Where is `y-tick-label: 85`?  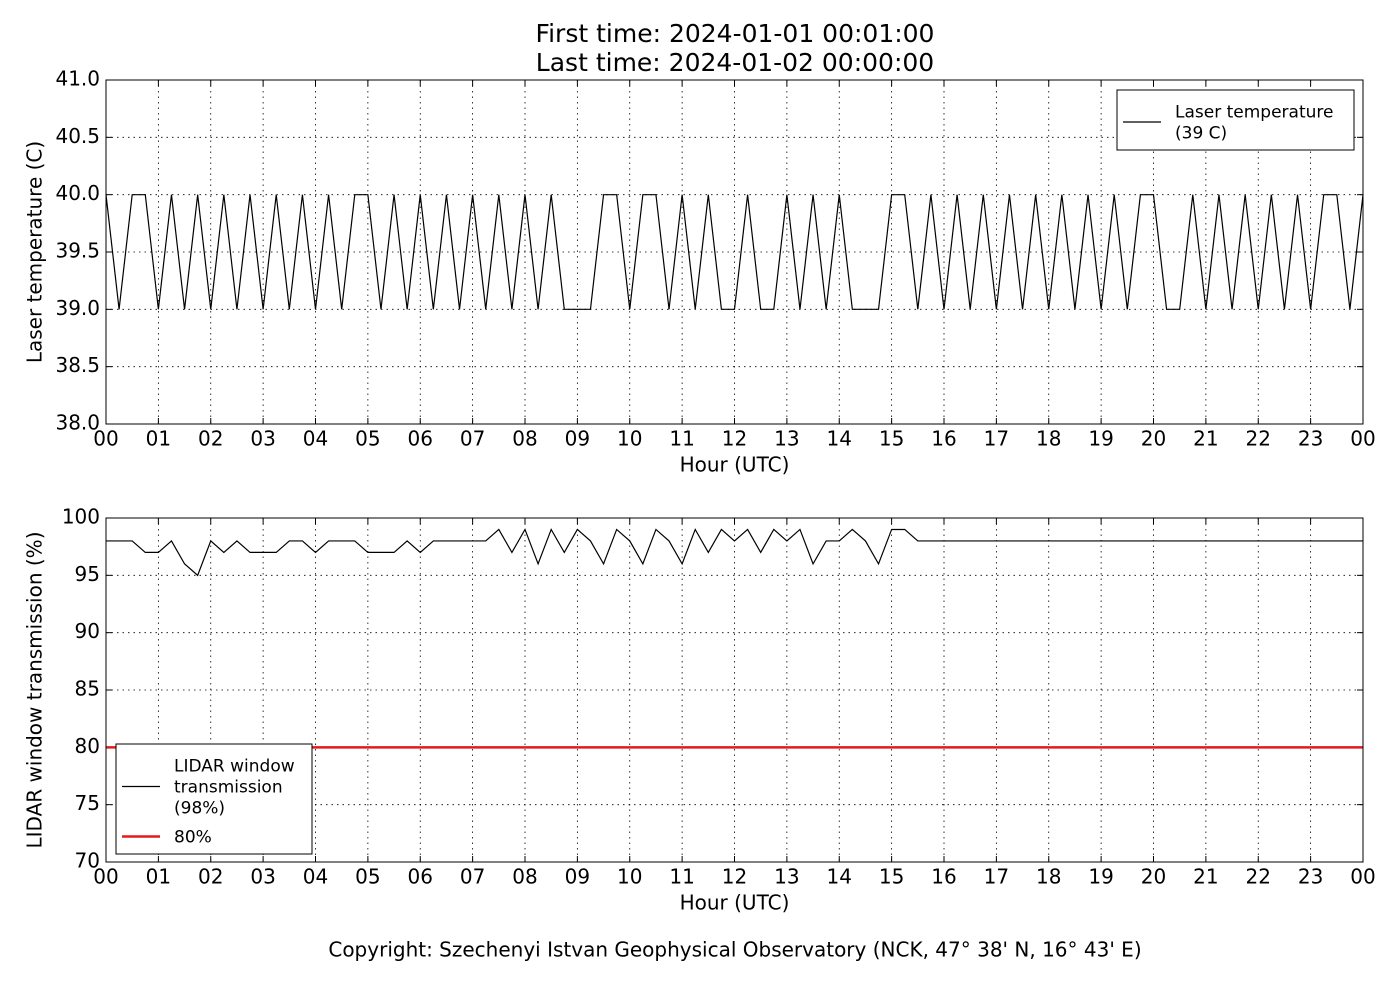
y-tick-label: 85 is located at coordinates (87, 689).